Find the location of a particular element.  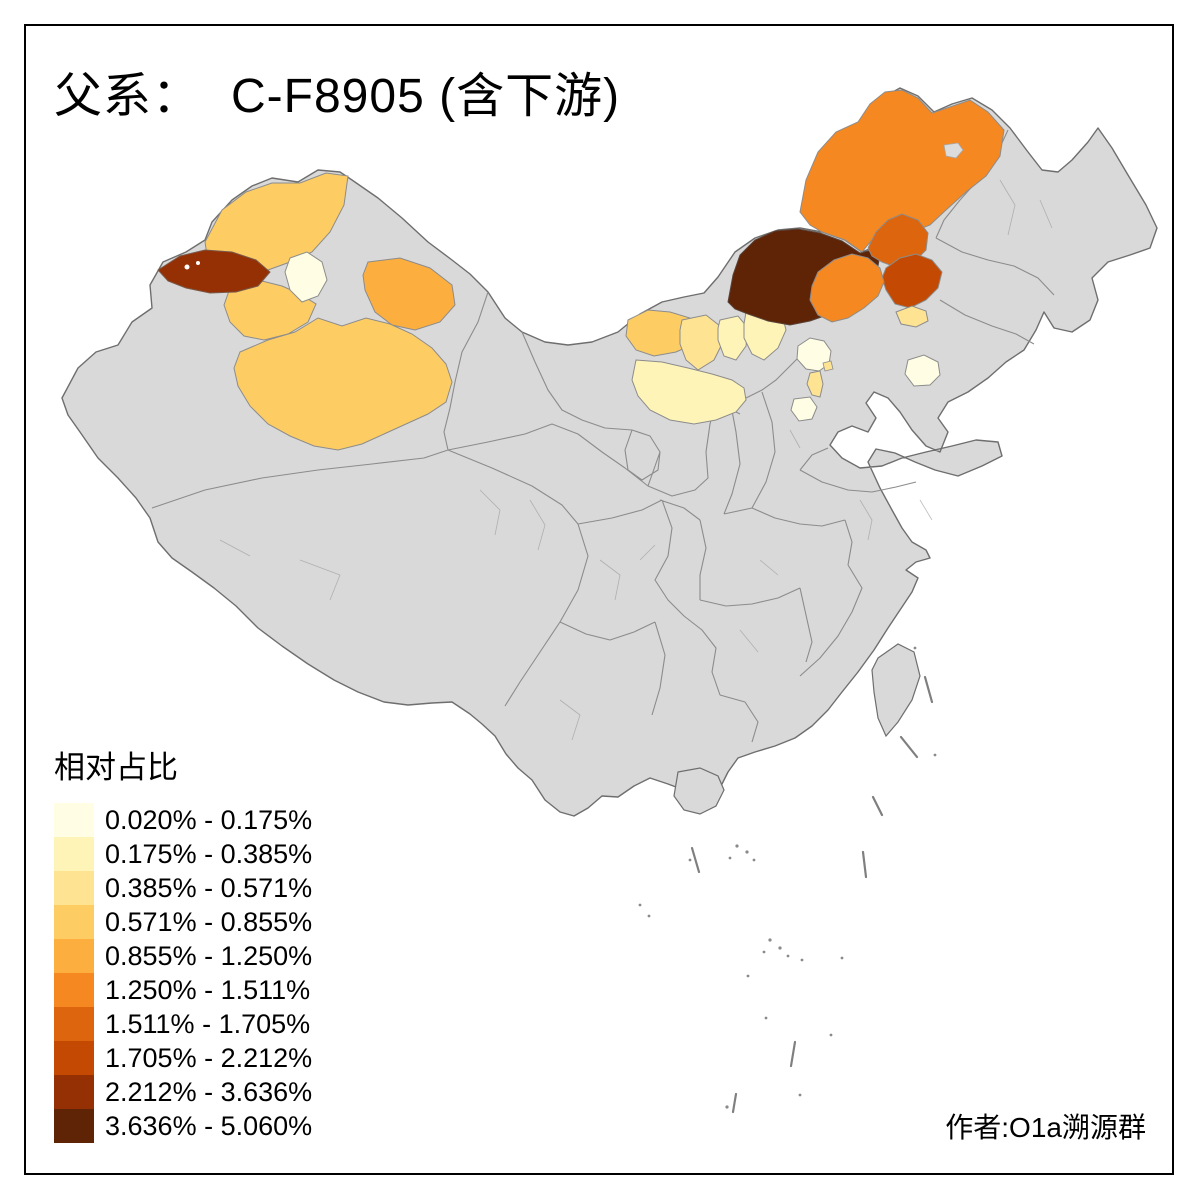

region-hami is located at coordinates (409, 294).